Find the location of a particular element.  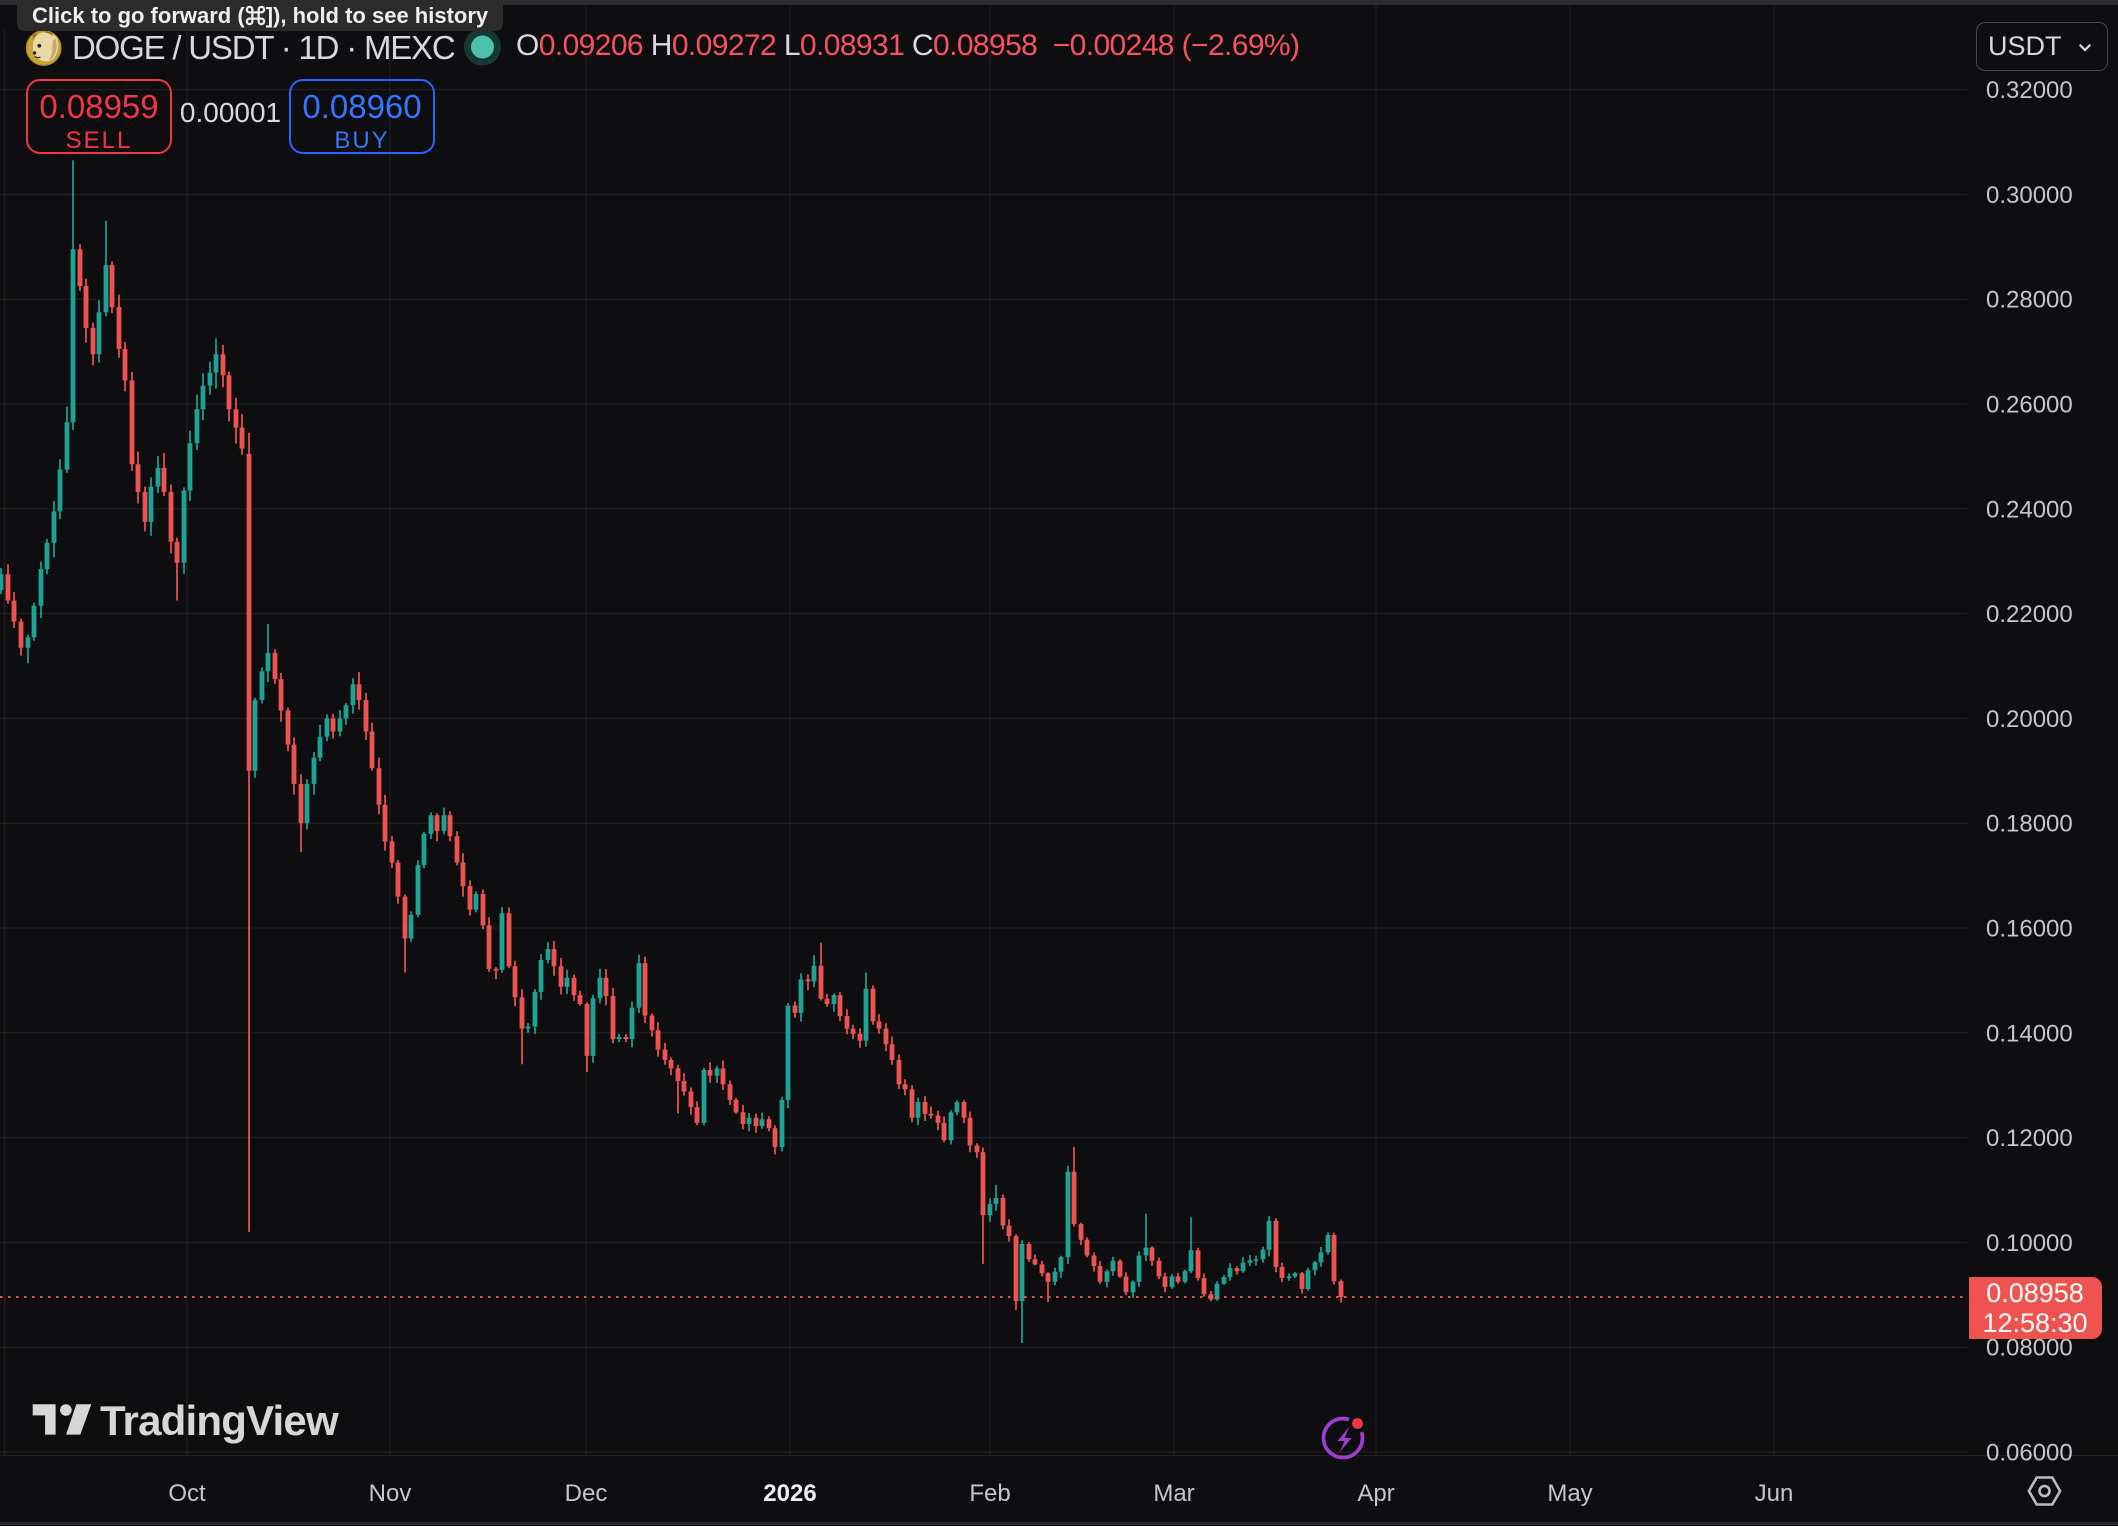

svg-text: May is located at coordinates (1569, 1493).